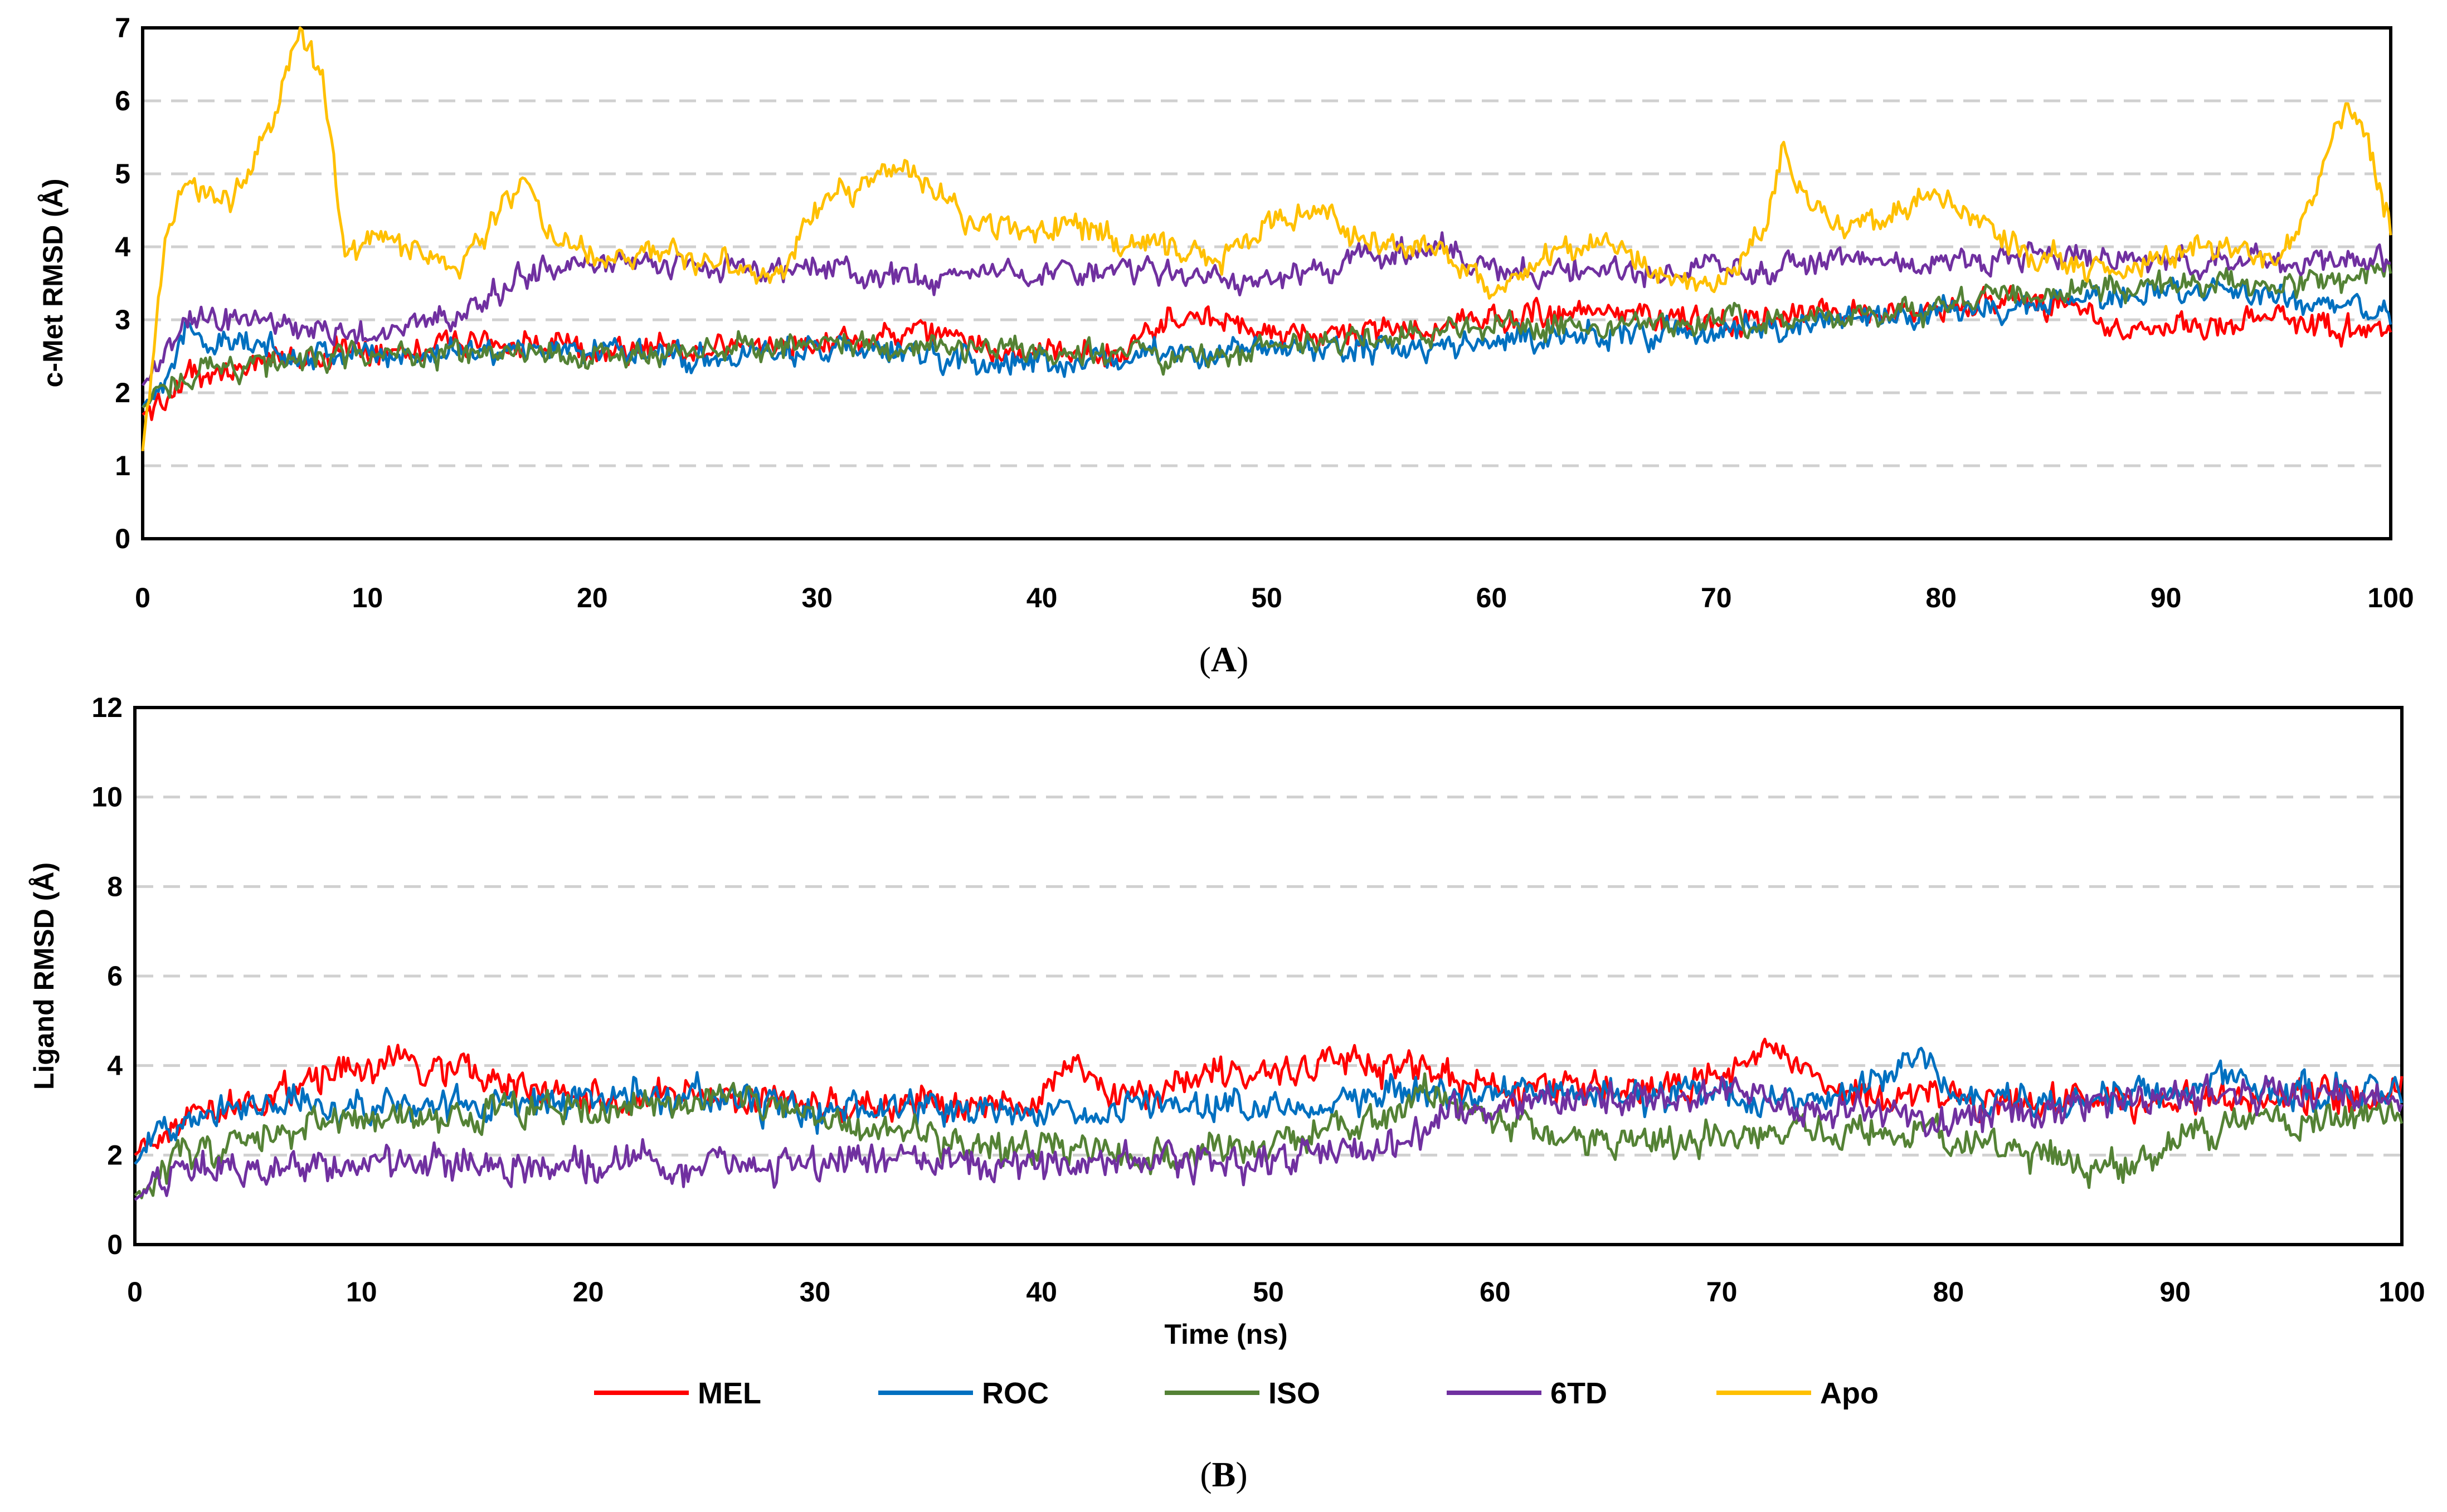 The width and height of the screenshot is (2447, 1512). Describe the element at coordinates (1495, 1292) in the screenshot. I see `panel-b-x-tick-label: 60` at that location.